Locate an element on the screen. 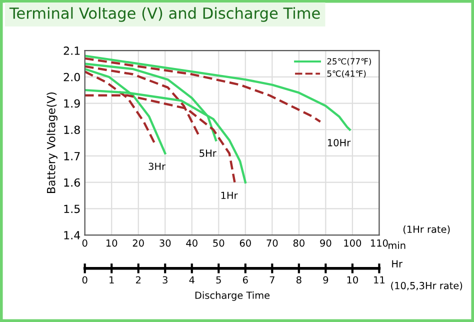 This screenshot has height=322, width=474. y-tick-label: 1.6 is located at coordinates (72, 182).